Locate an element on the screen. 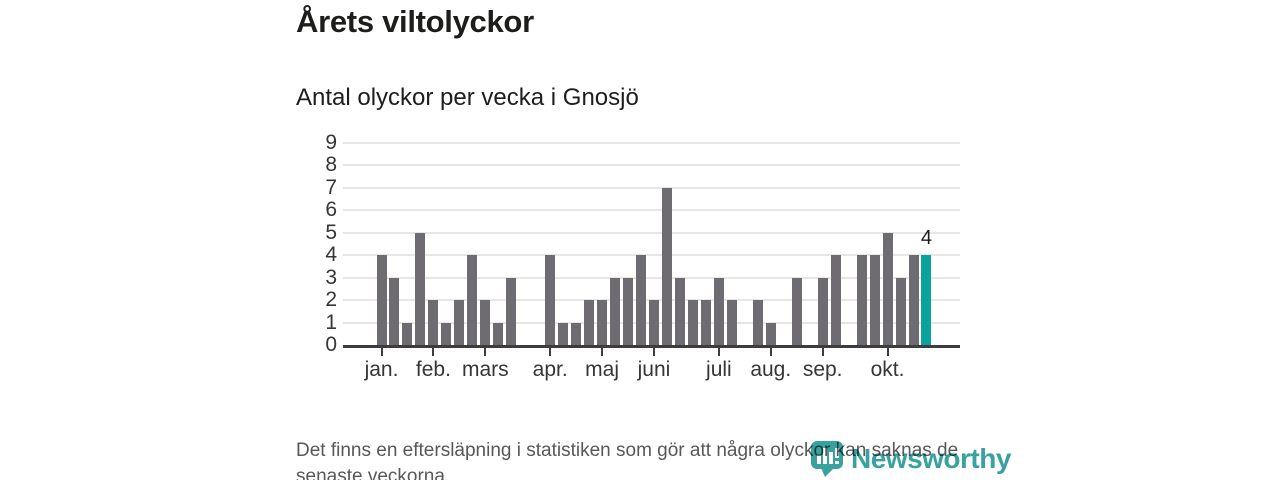 Image resolution: width=1280 pixels, height=480 pixels. x-axis-tick-maj is located at coordinates (602, 352).